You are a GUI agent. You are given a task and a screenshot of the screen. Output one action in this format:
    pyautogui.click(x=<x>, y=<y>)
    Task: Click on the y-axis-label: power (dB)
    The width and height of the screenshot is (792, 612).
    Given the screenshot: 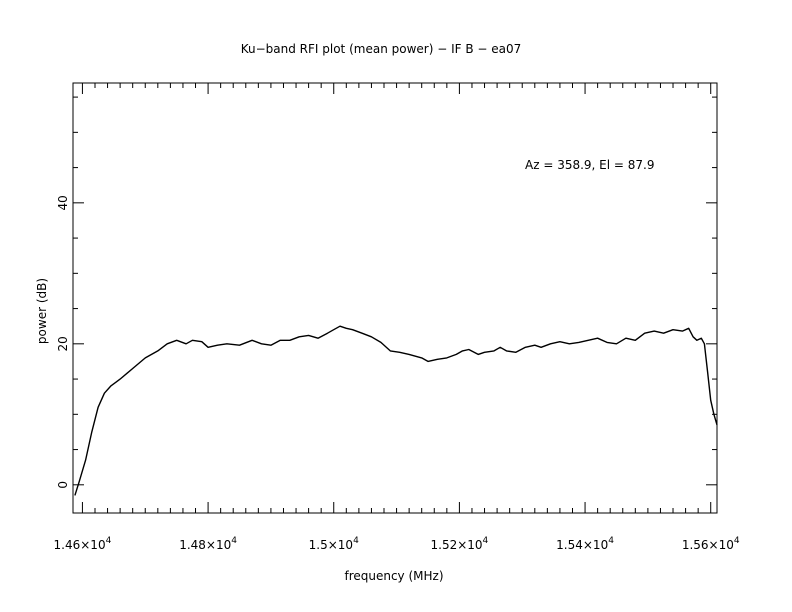 What is the action you would take?
    pyautogui.click(x=42, y=311)
    